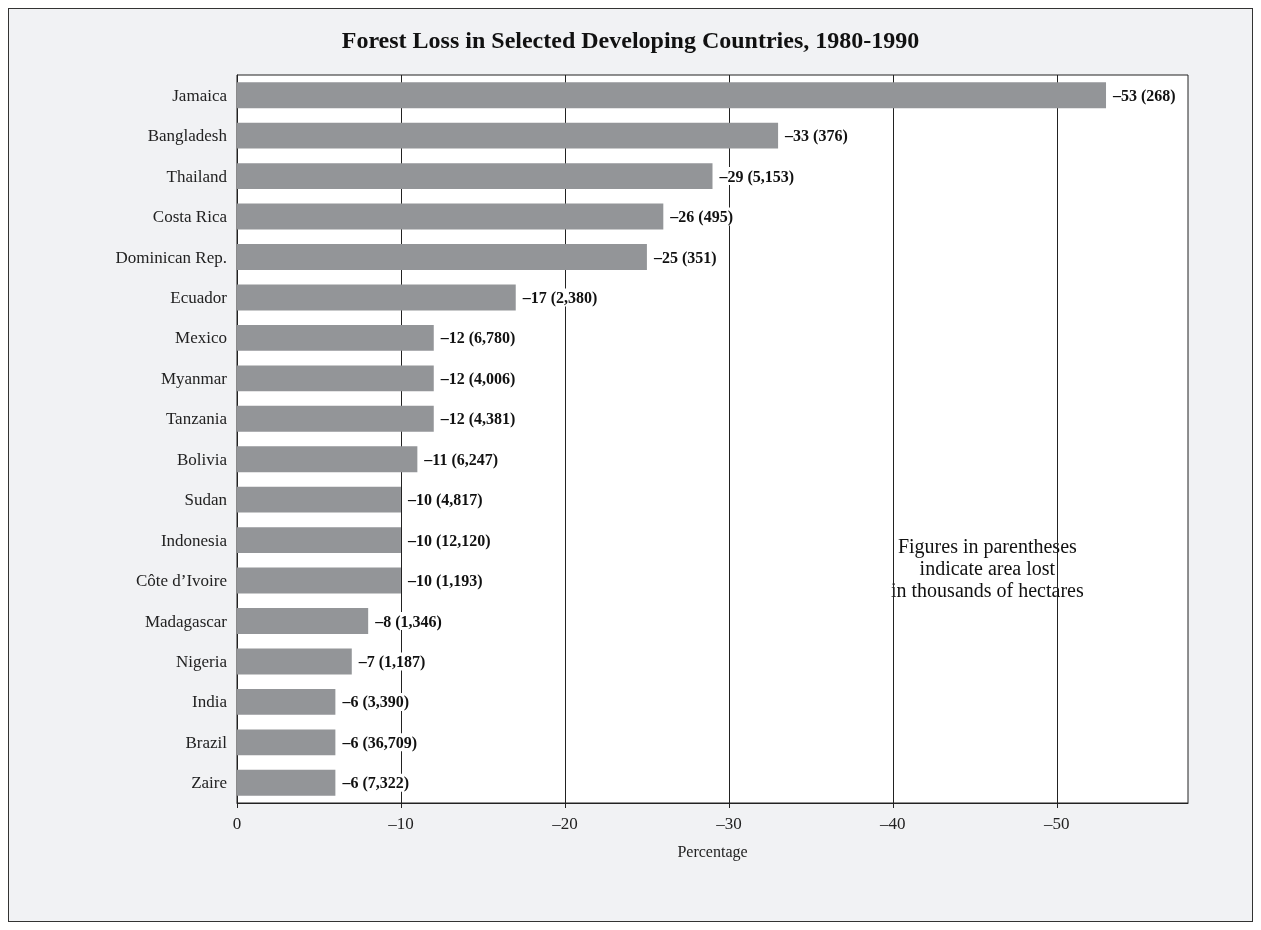  What do you see at coordinates (206, 500) in the screenshot?
I see `y-tick-label: Sudan` at bounding box center [206, 500].